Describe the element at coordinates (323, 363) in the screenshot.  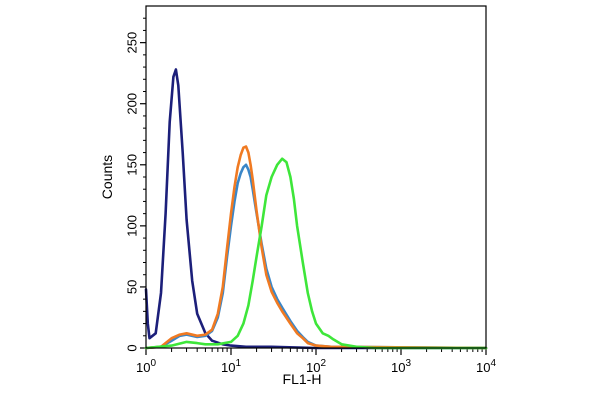
I see `x-tick-exponent: 2` at that location.